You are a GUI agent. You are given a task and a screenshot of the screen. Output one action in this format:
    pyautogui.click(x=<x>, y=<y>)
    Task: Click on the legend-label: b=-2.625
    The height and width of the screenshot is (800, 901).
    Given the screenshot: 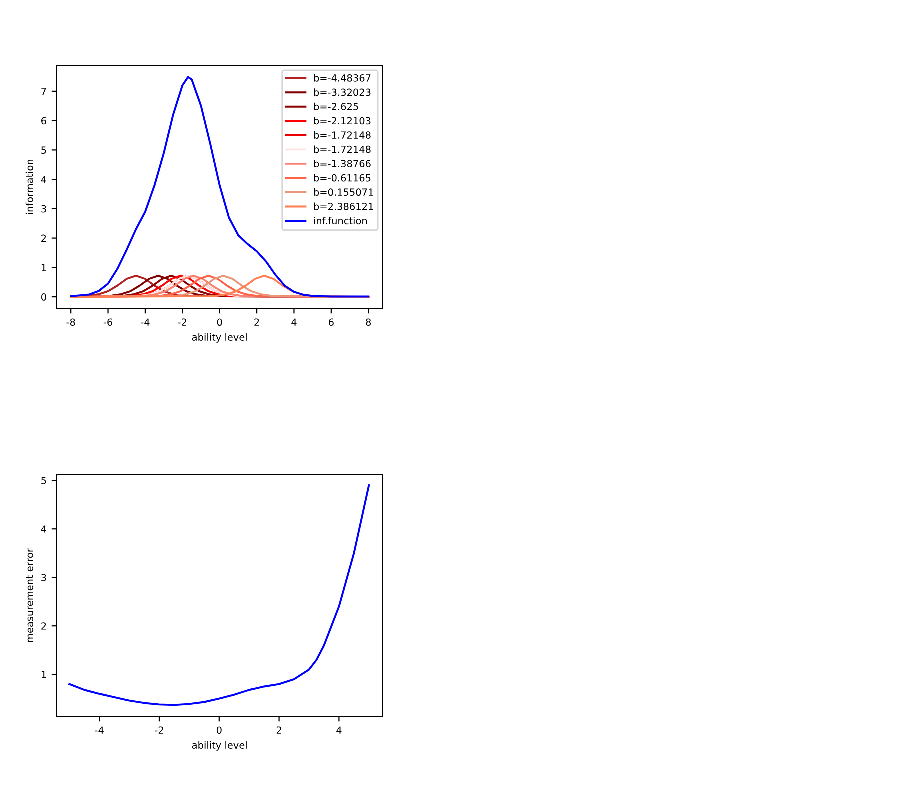 What is the action you would take?
    pyautogui.click(x=336, y=106)
    